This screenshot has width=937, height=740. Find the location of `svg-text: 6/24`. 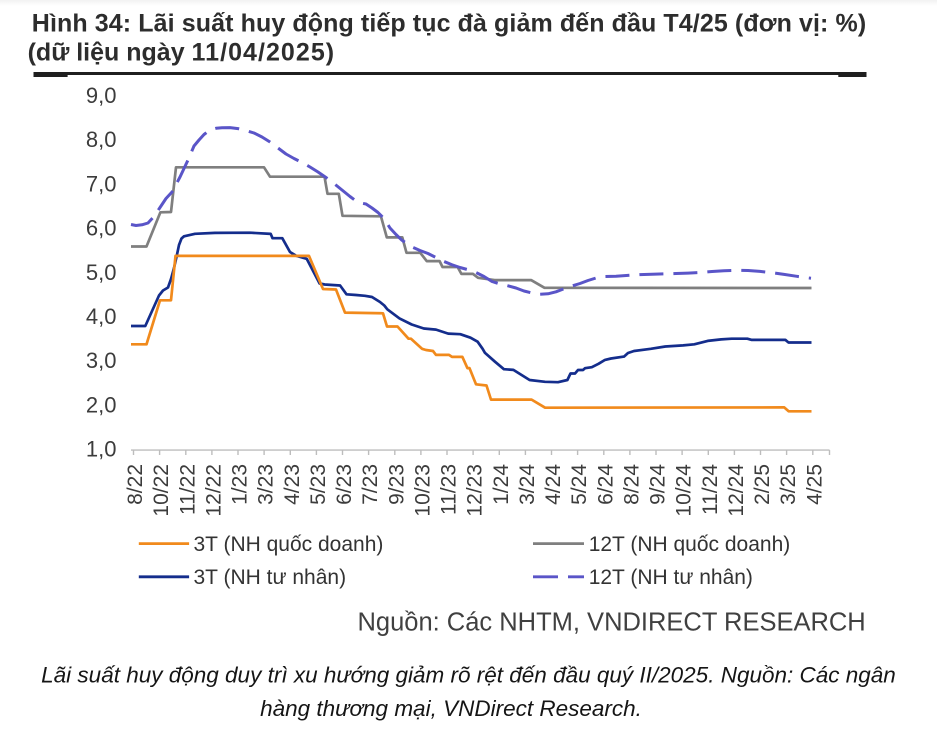

svg-text: 6/24 is located at coordinates (605, 484).